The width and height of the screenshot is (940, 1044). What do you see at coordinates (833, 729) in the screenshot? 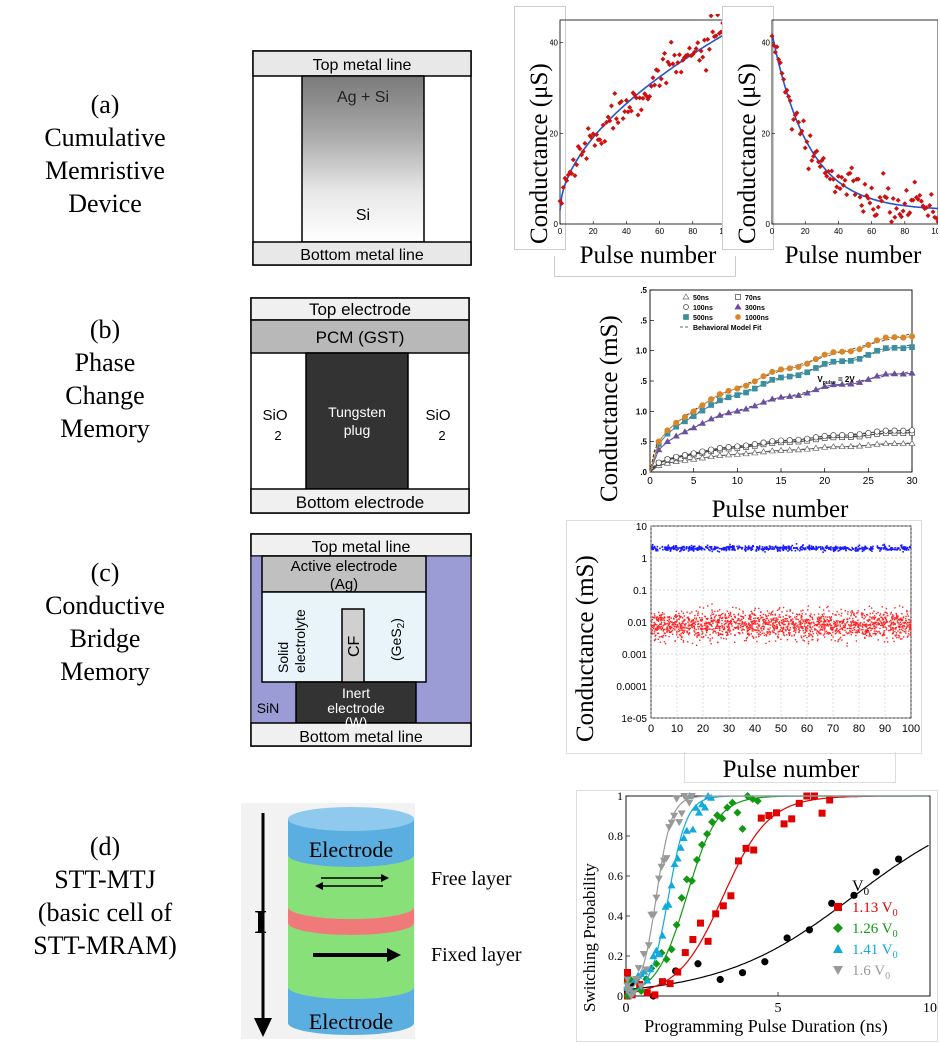
I see `x-tick-label: 70` at bounding box center [833, 729].